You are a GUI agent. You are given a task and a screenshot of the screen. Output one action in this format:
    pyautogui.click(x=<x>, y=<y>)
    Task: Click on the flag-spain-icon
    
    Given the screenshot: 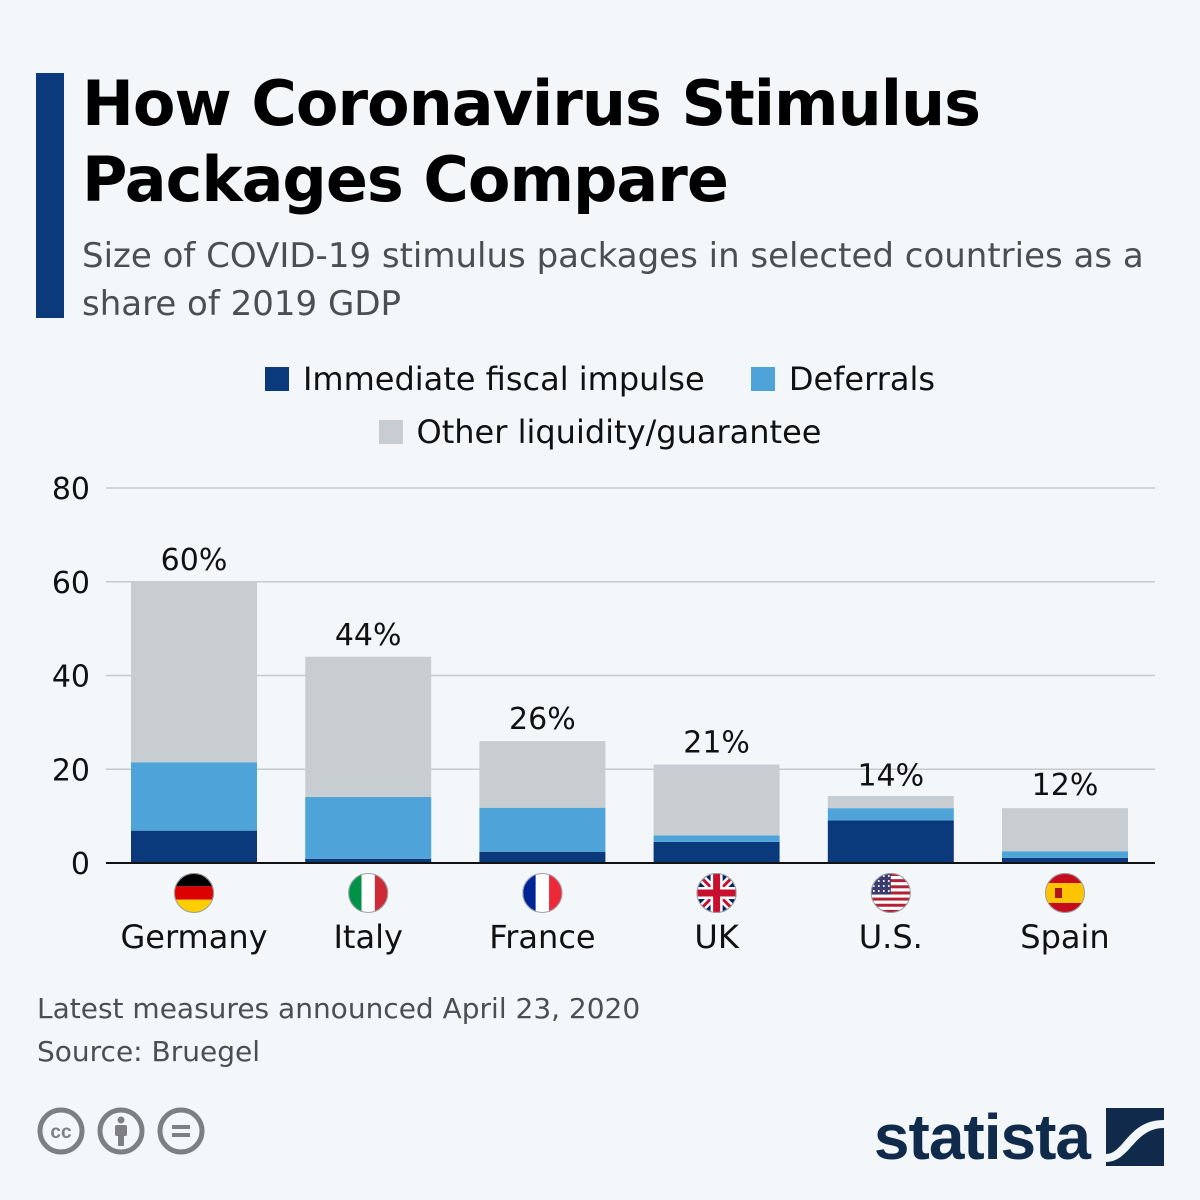 What is the action you would take?
    pyautogui.click(x=1065, y=893)
    